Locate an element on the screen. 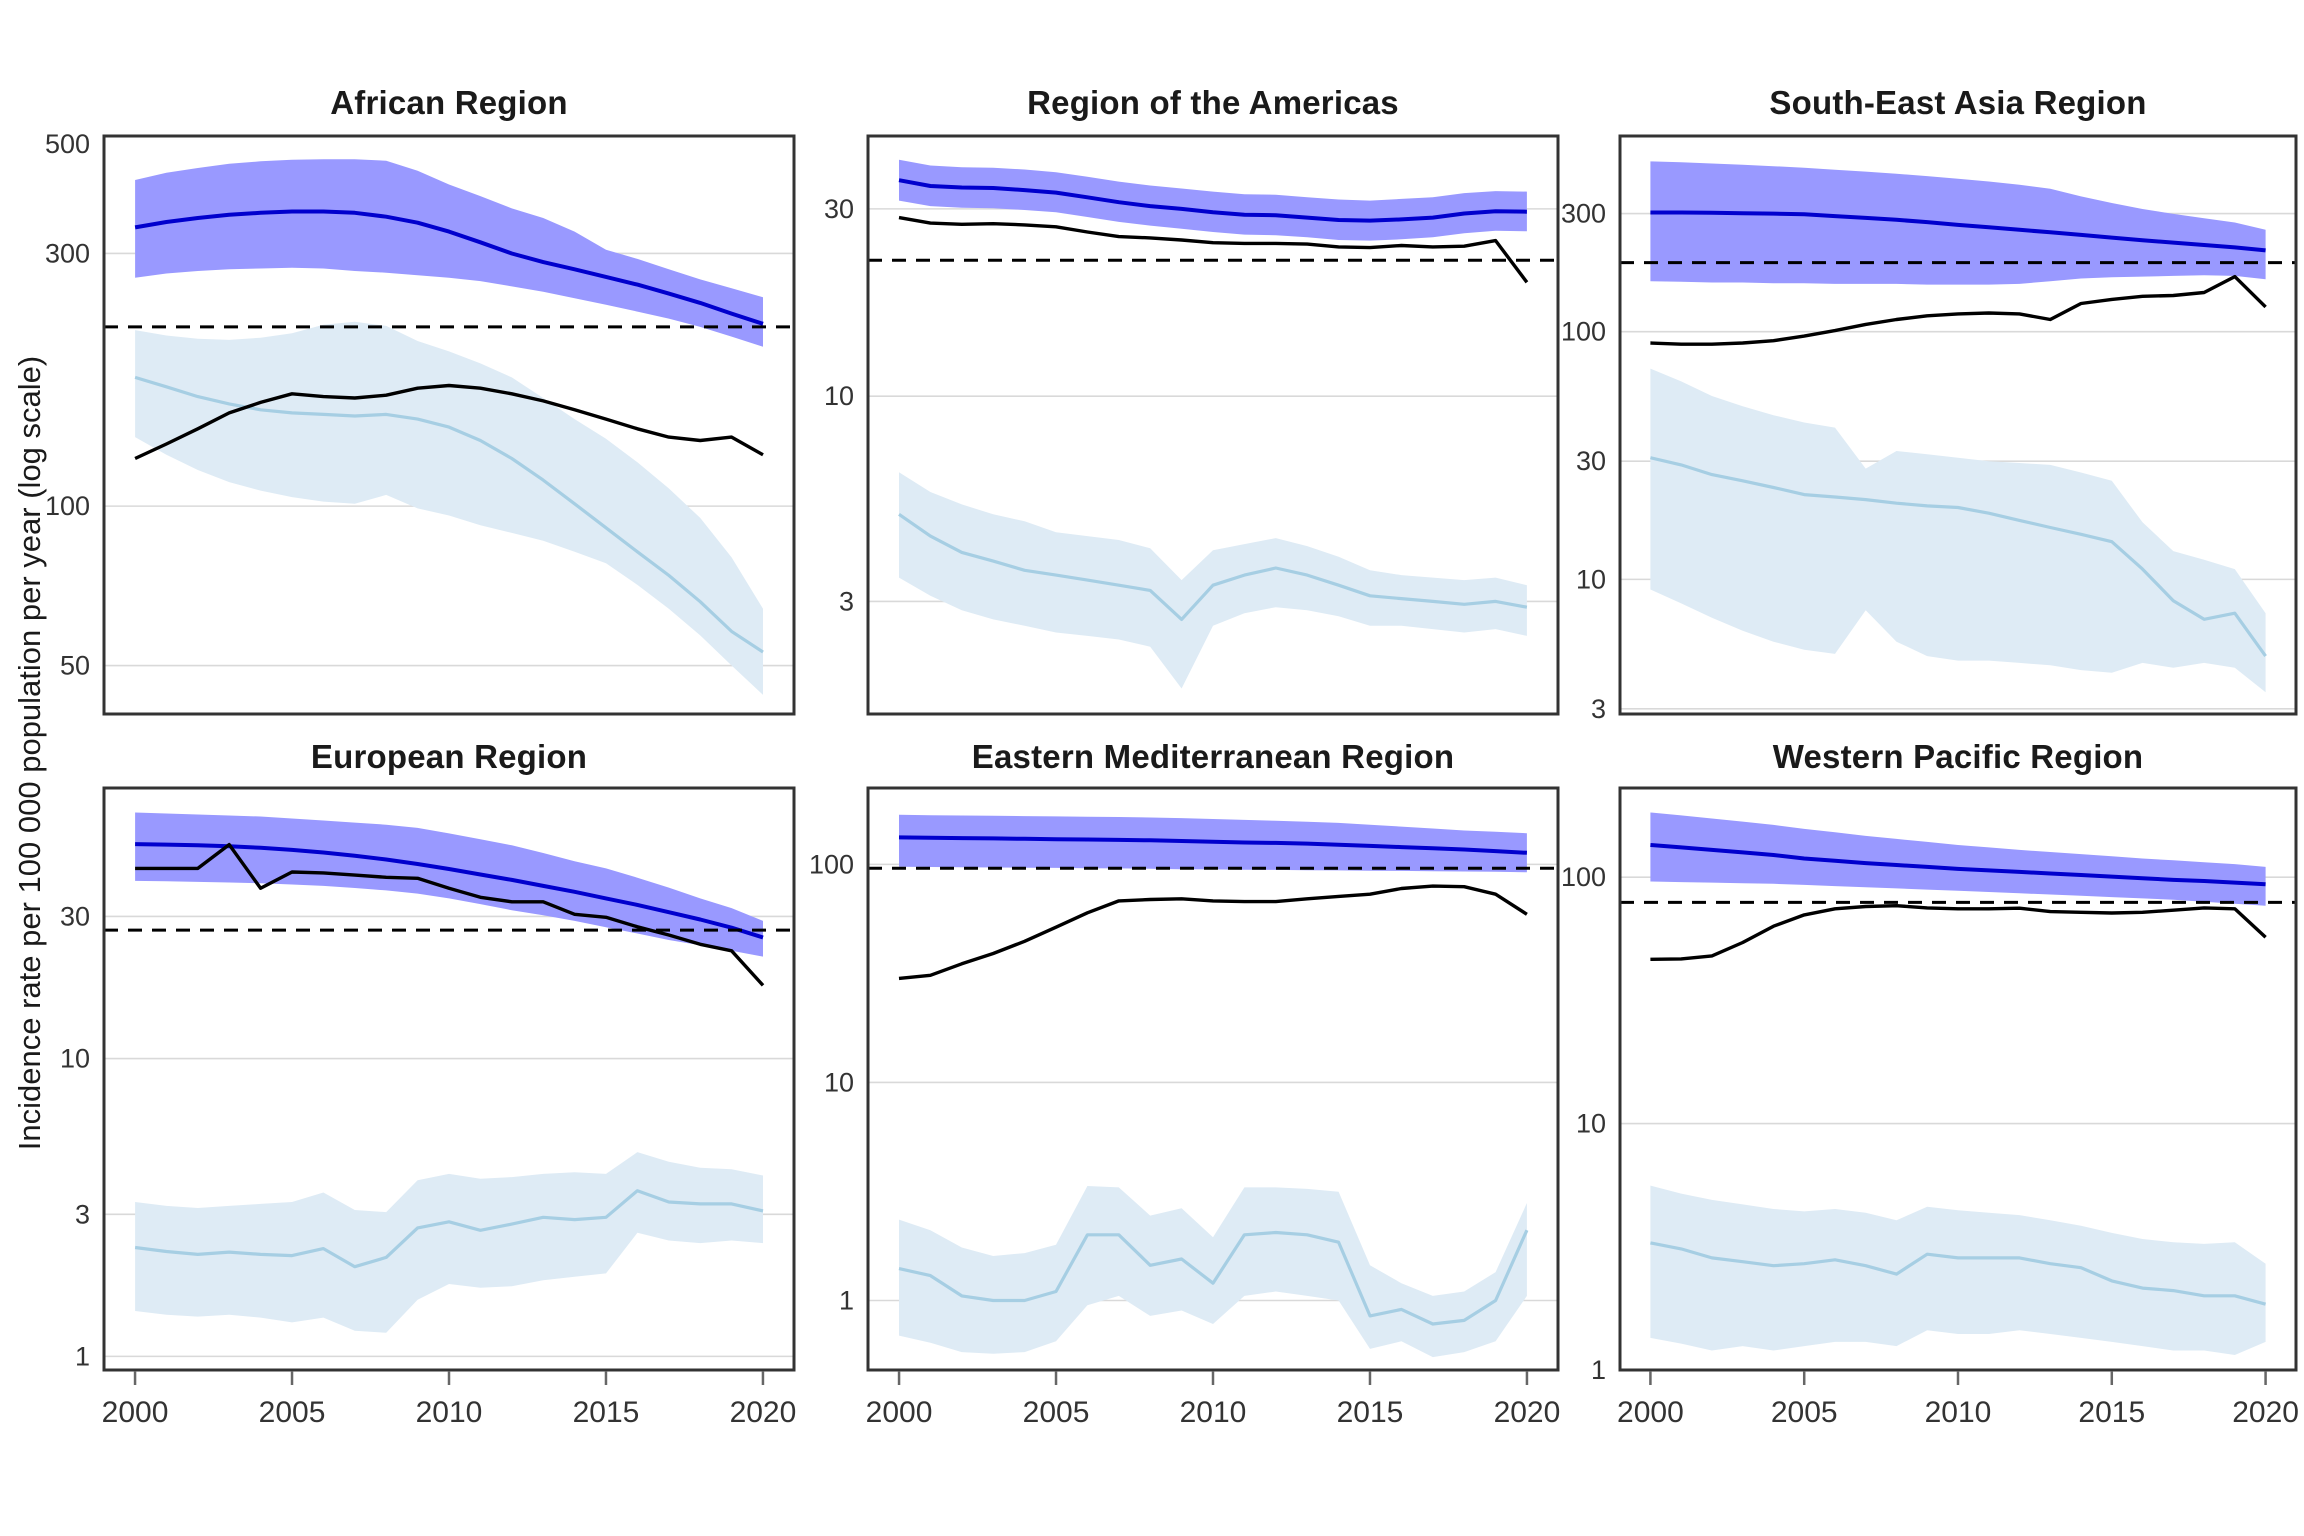  panel-title-south-east-asia: South-East Asia Region is located at coordinates (1958, 102).